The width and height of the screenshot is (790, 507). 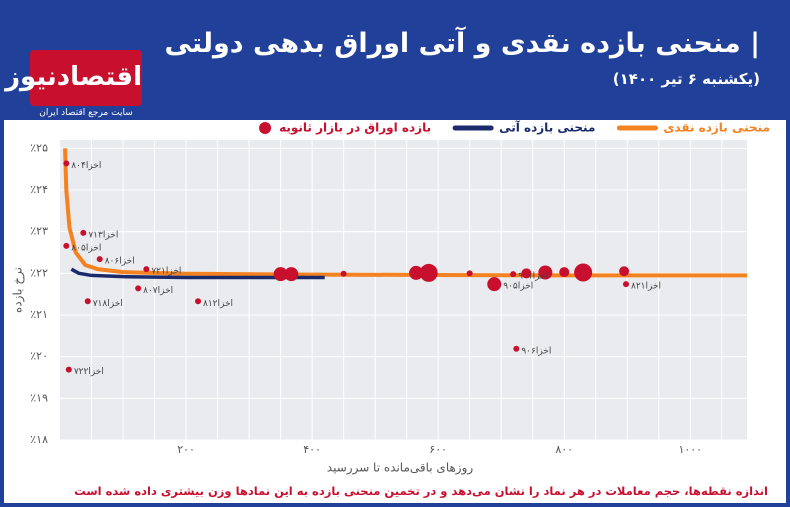 What do you see at coordinates (39, 314) in the screenshot?
I see `y-tick-label: ٪۲۱` at bounding box center [39, 314].